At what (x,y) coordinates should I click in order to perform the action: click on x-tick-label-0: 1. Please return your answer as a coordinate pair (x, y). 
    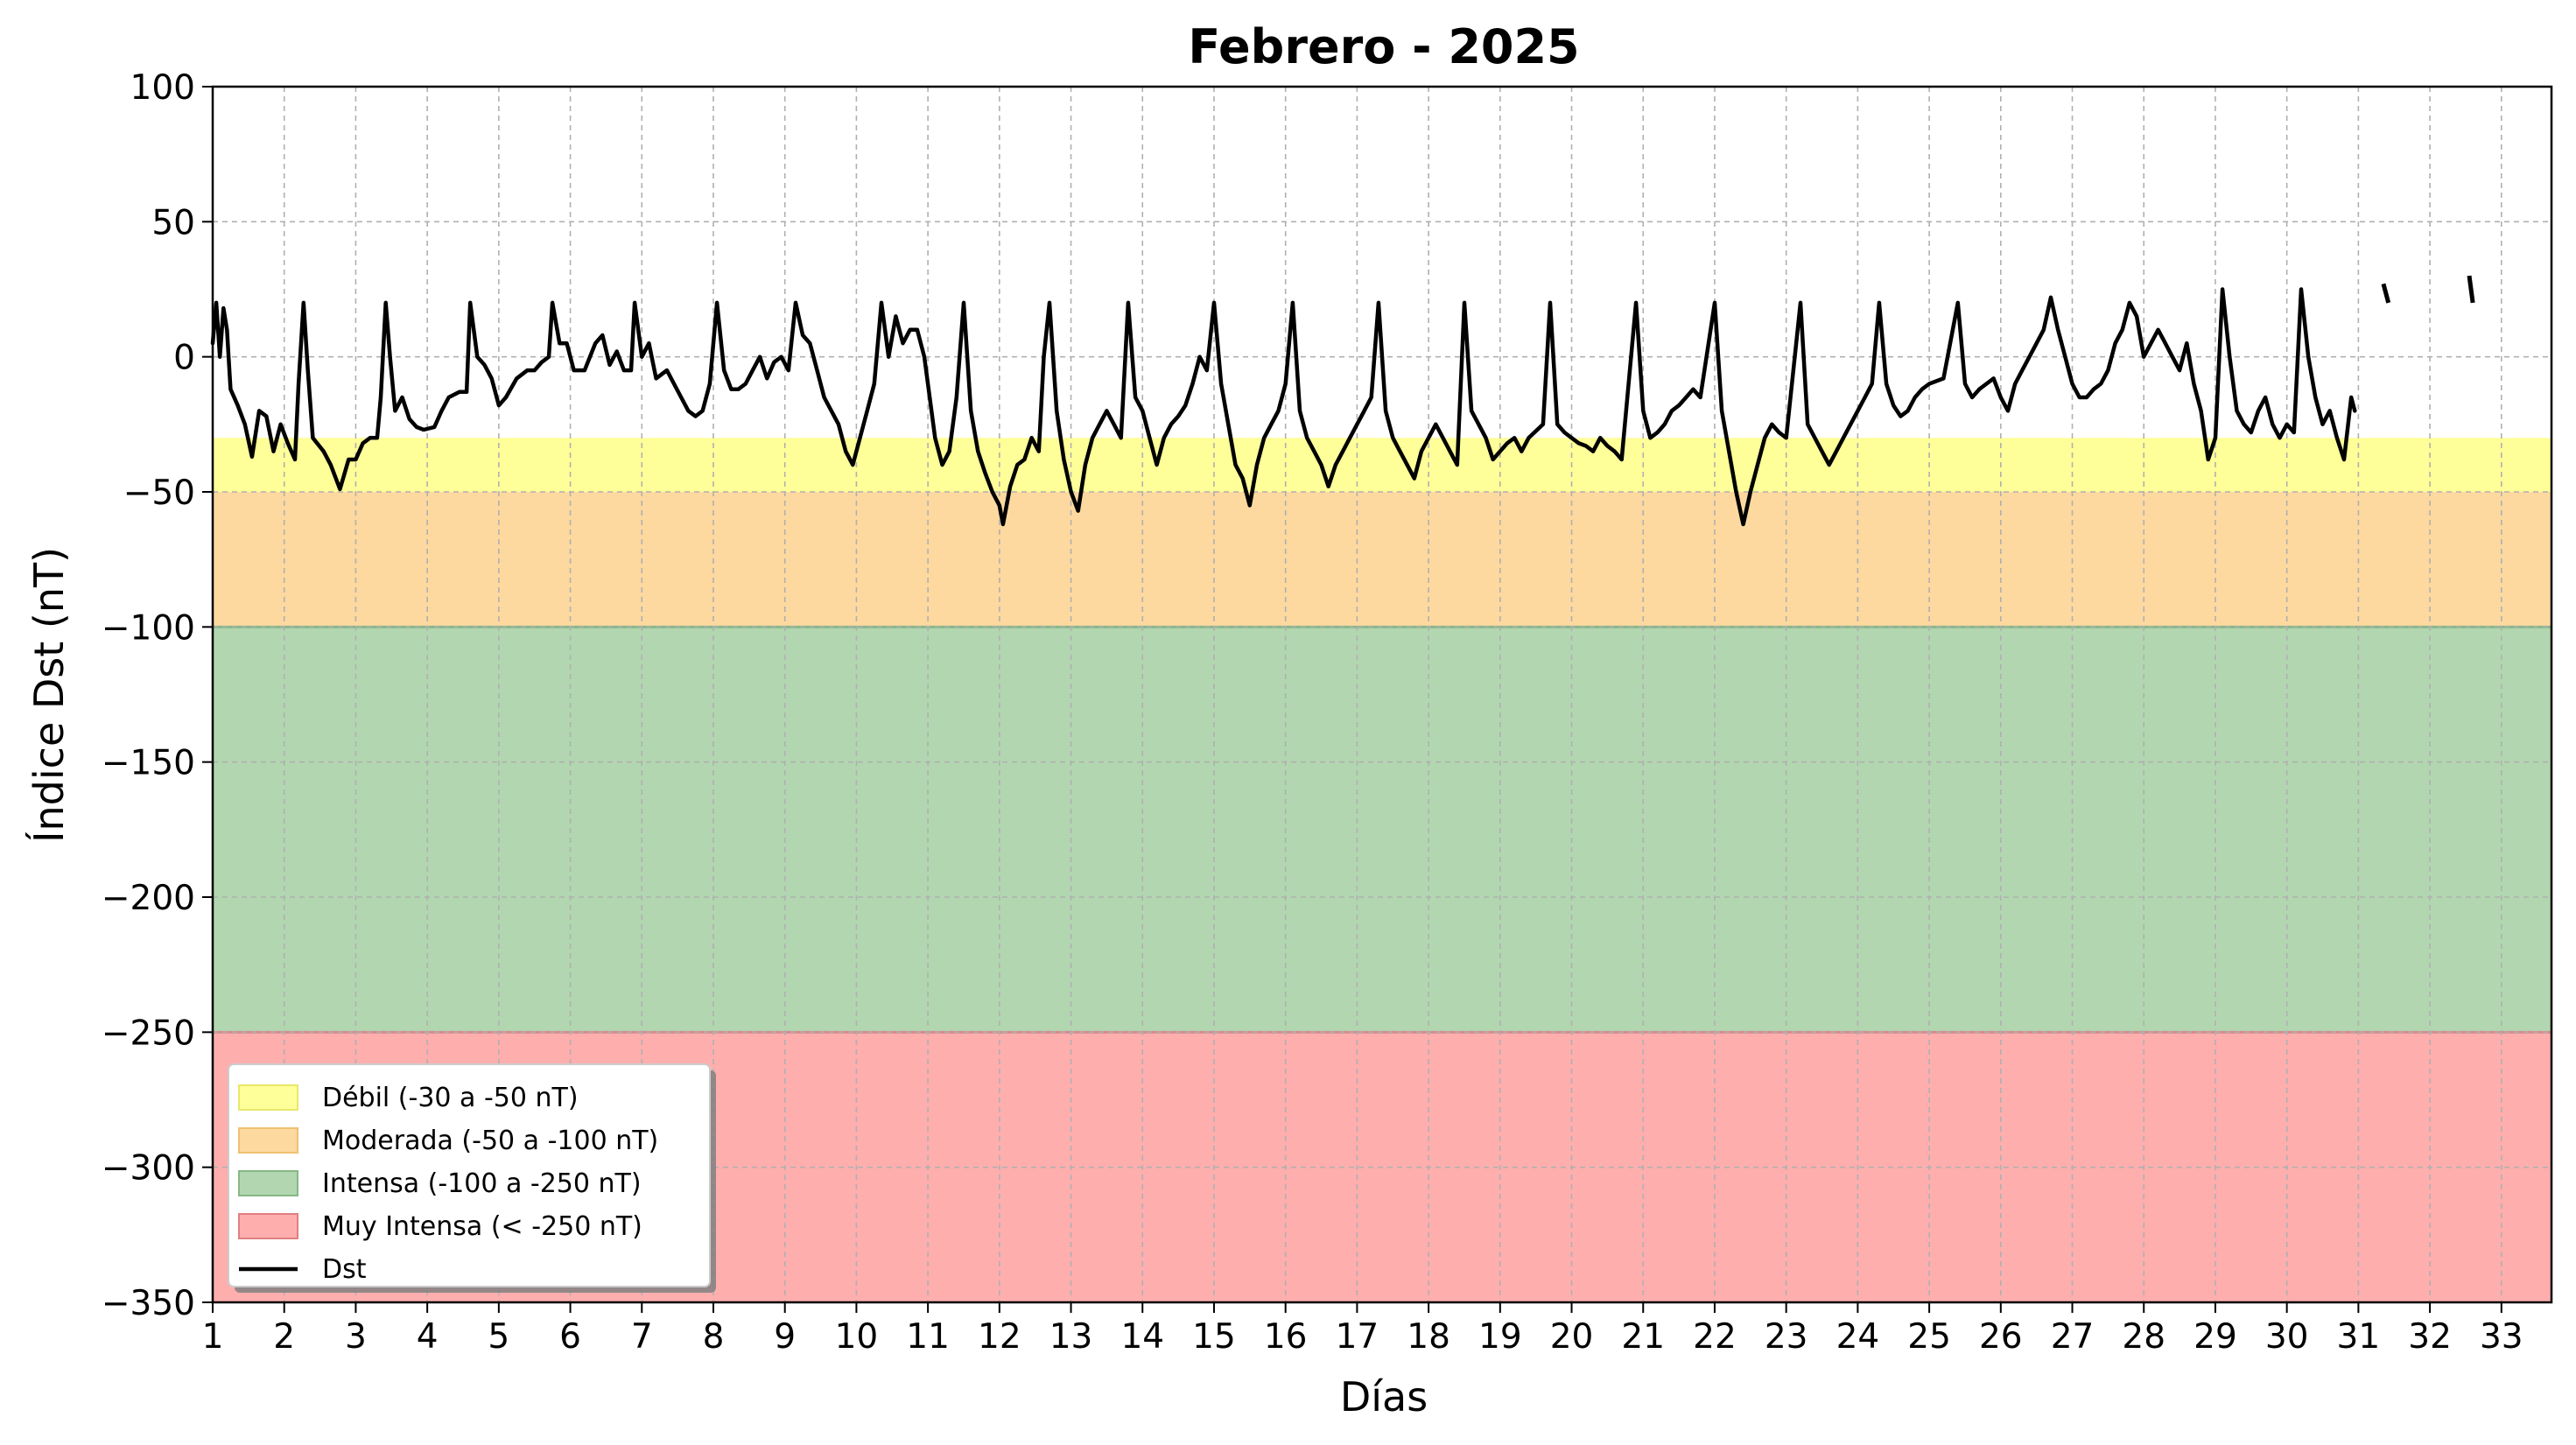
    Looking at the image, I should click on (213, 1337).